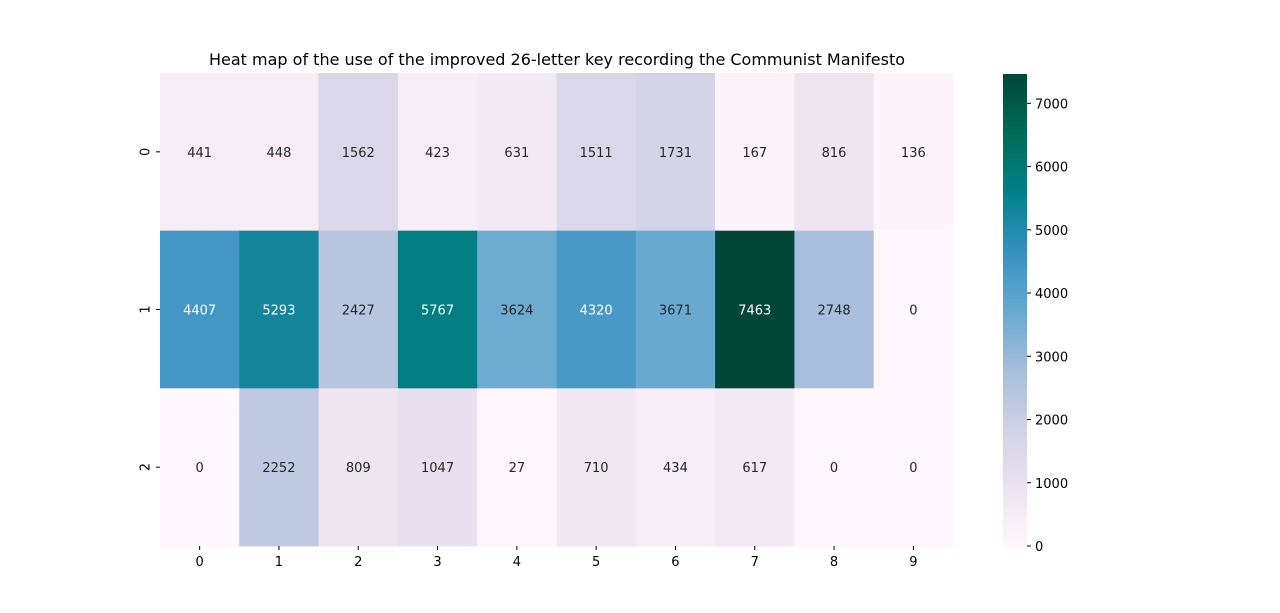 The image size is (1280, 613). What do you see at coordinates (913, 153) in the screenshot?
I see `cell-value-label: 136` at bounding box center [913, 153].